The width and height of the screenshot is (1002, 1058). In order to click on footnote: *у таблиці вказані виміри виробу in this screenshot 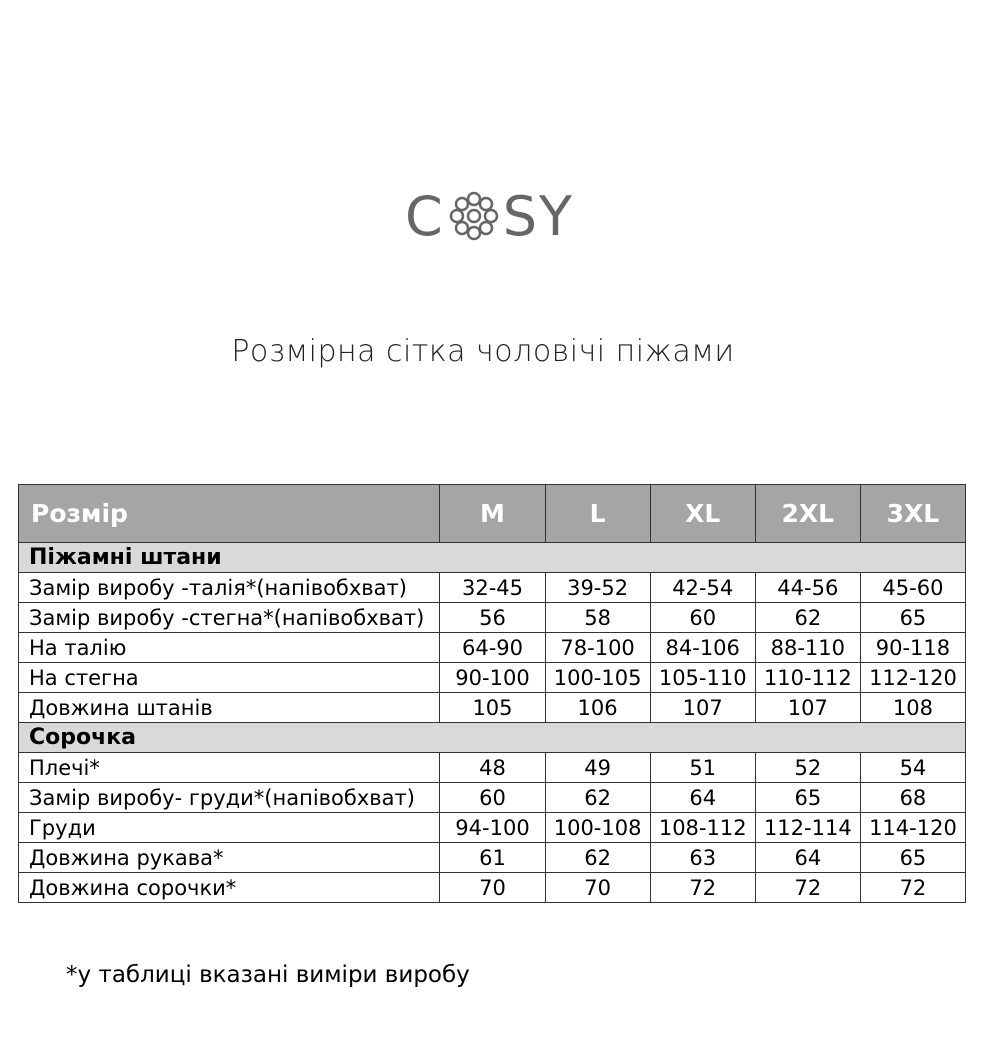, I will do `click(268, 975)`.